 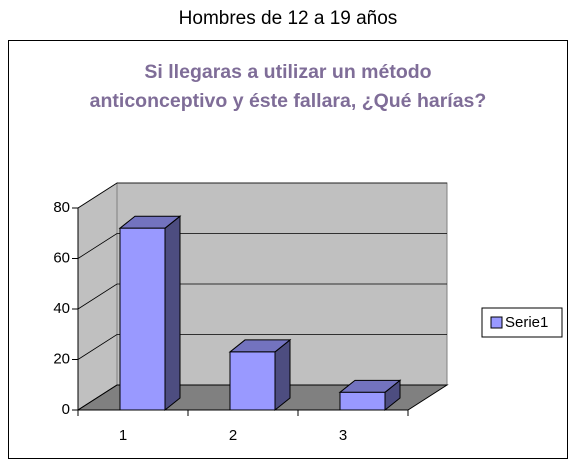 What do you see at coordinates (66, 409) in the screenshot?
I see `y-tick-label: 0` at bounding box center [66, 409].